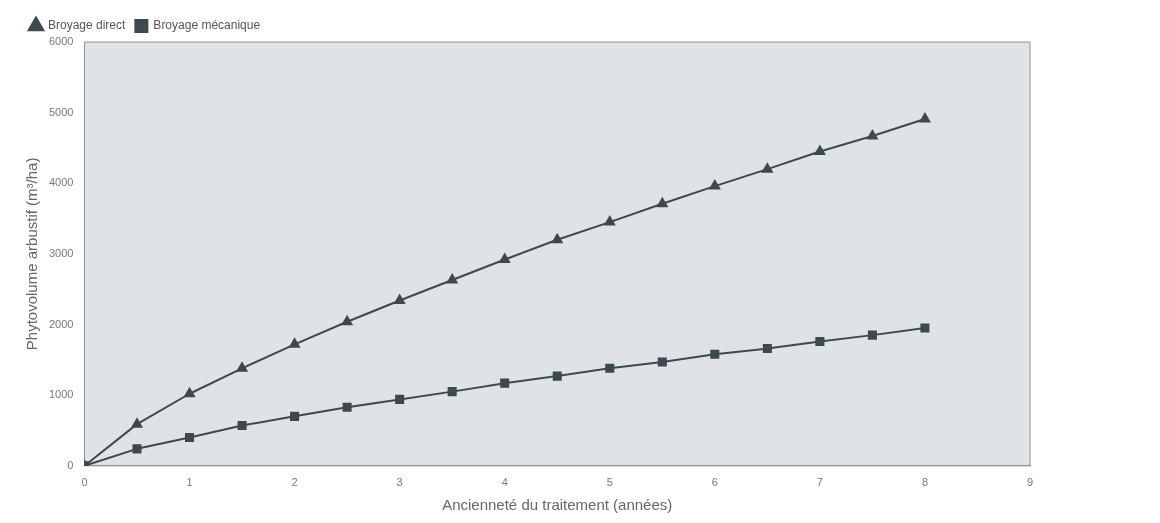  What do you see at coordinates (819, 482) in the screenshot?
I see `x-tick-label: 7` at bounding box center [819, 482].